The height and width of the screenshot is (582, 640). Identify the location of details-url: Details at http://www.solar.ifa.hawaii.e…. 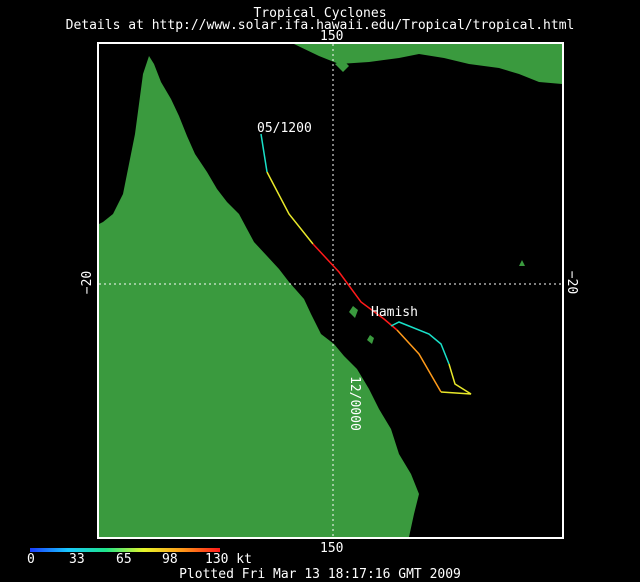
(320, 25).